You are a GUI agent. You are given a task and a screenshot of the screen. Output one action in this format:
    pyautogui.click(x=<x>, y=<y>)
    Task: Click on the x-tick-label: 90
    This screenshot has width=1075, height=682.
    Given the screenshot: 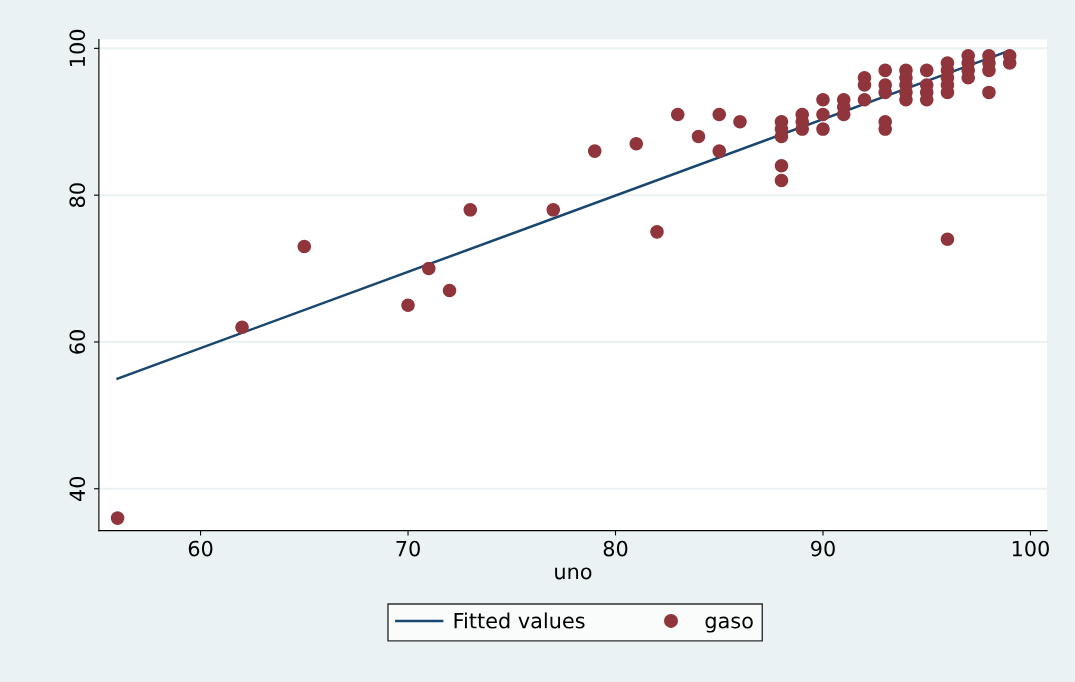 What is the action you would take?
    pyautogui.click(x=823, y=548)
    